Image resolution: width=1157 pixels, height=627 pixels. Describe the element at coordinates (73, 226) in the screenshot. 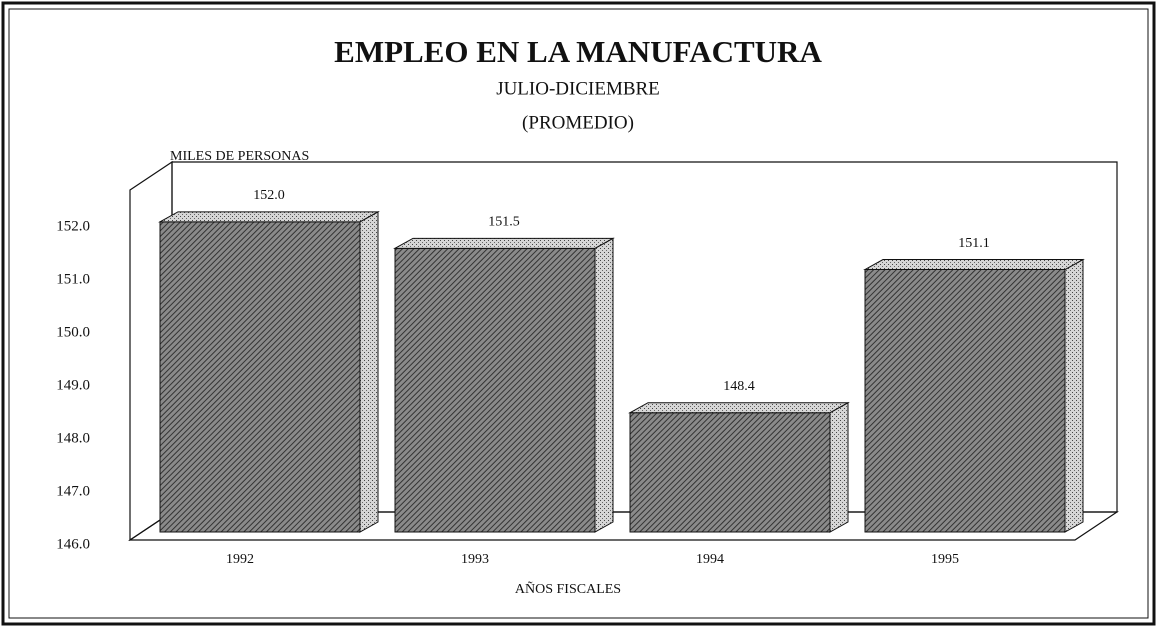

I see `y-tick-label: 152.0` at that location.